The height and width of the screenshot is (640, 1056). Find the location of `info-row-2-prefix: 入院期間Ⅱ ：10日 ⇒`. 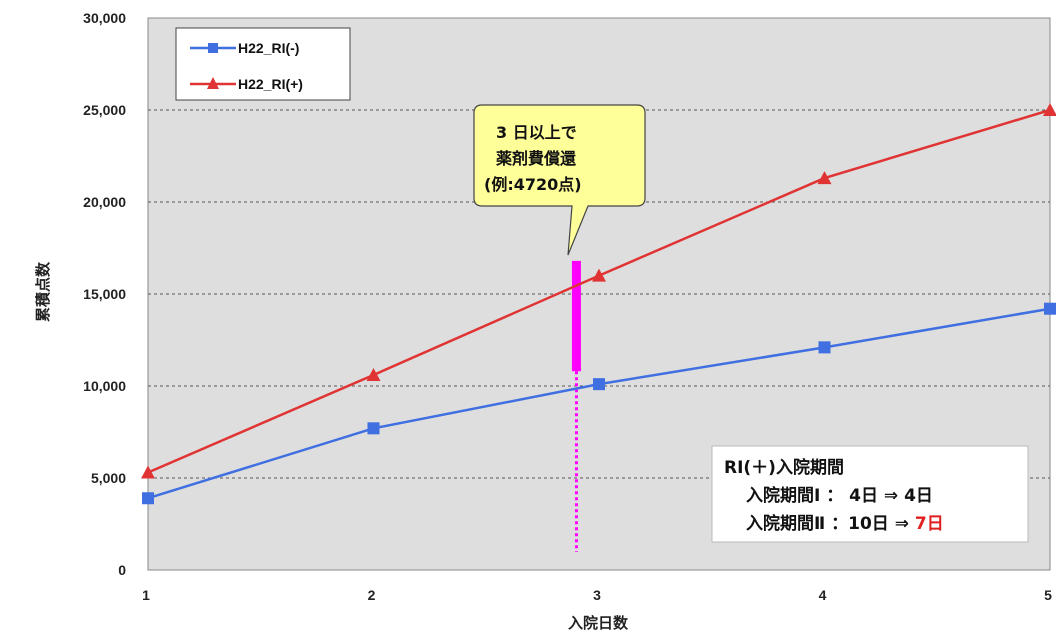

info-row-2-prefix: 入院期間Ⅱ ：10日 ⇒ is located at coordinates (830, 523).